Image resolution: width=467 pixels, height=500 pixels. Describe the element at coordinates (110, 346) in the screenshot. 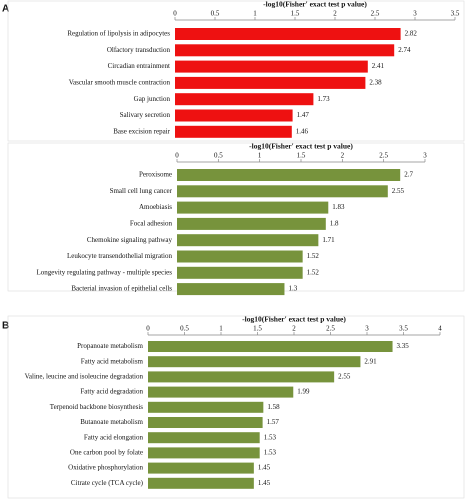

I see `category-label: Propanoate metabolism` at that location.